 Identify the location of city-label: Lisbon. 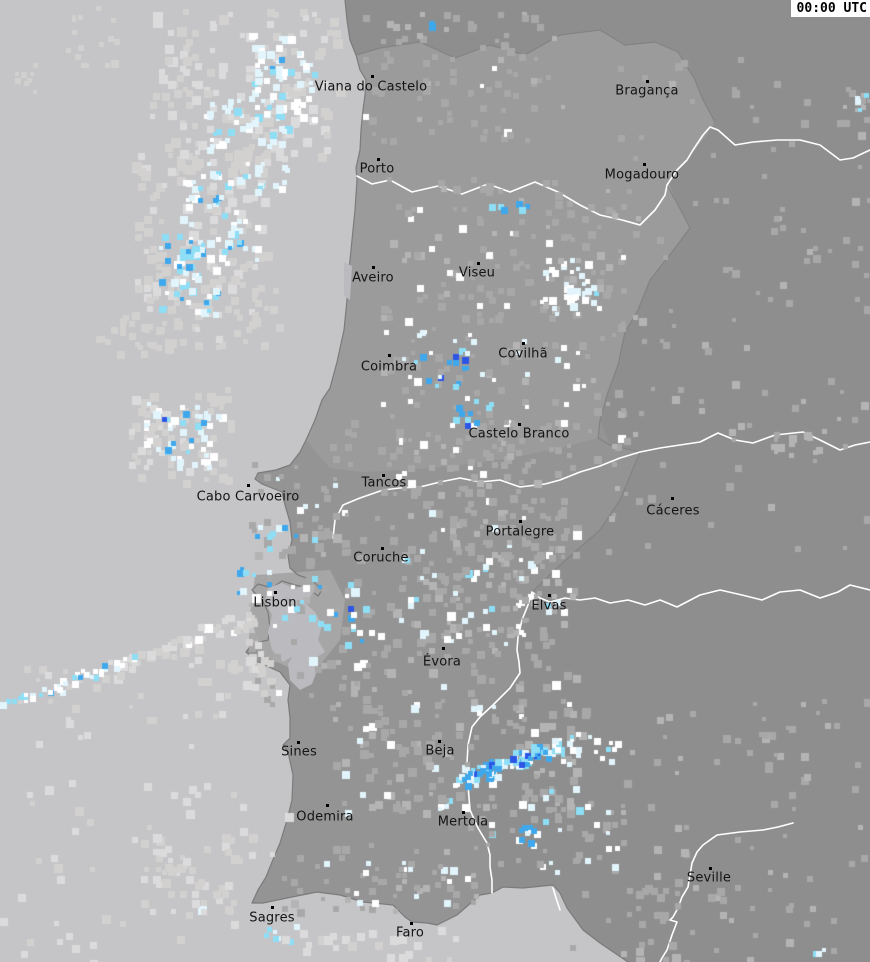
(275, 603).